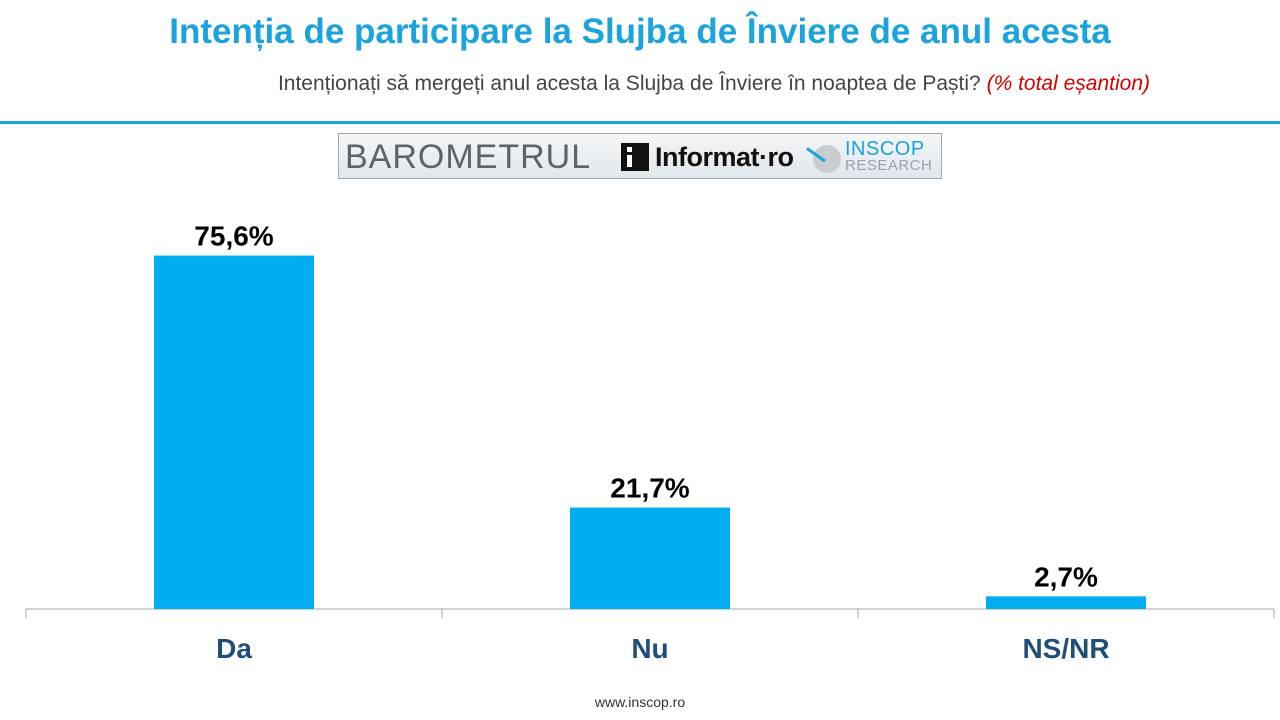 Image resolution: width=1280 pixels, height=720 pixels. Describe the element at coordinates (889, 165) in the screenshot. I see `inscop-logo-subtitle: RESEARCH` at that location.